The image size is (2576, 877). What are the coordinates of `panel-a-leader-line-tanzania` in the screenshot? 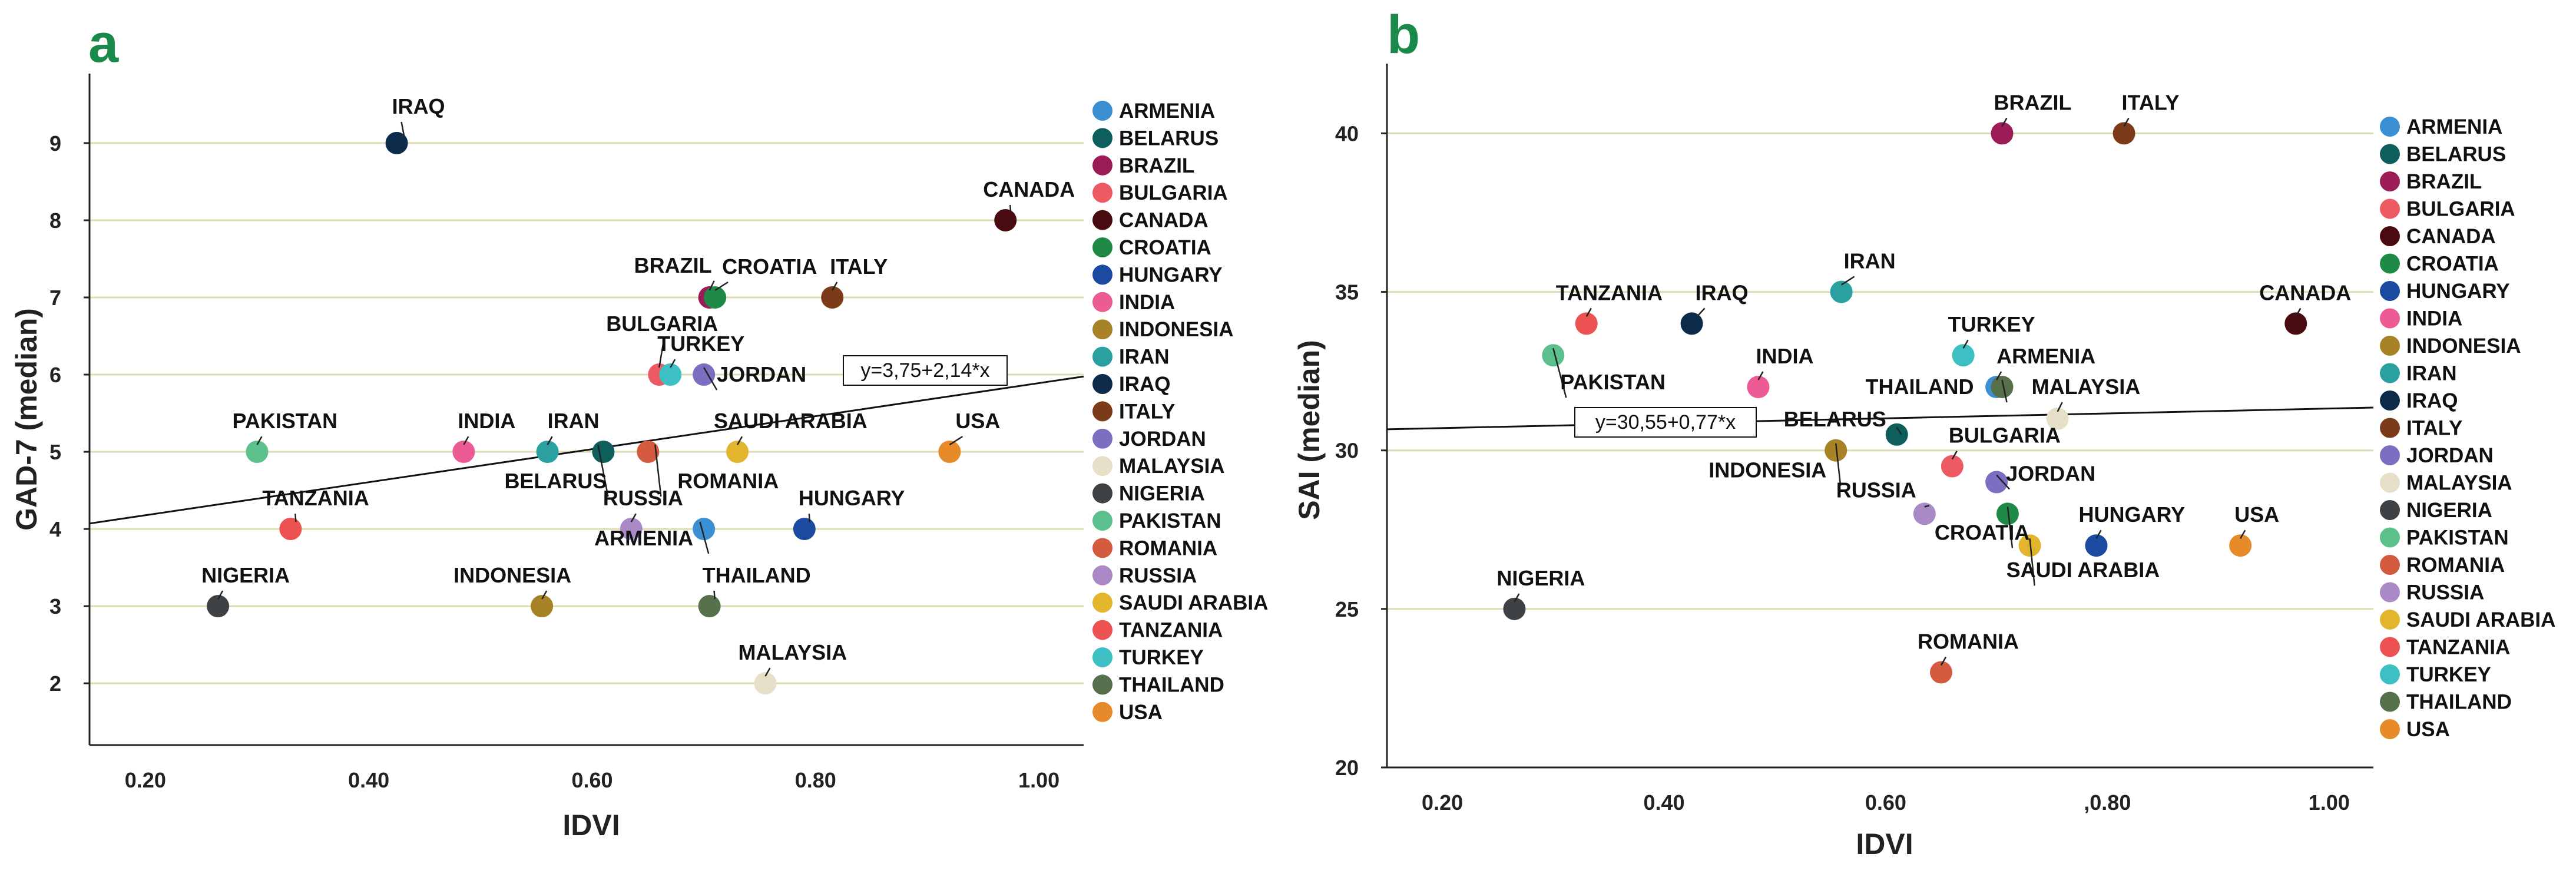 It's located at (295, 518).